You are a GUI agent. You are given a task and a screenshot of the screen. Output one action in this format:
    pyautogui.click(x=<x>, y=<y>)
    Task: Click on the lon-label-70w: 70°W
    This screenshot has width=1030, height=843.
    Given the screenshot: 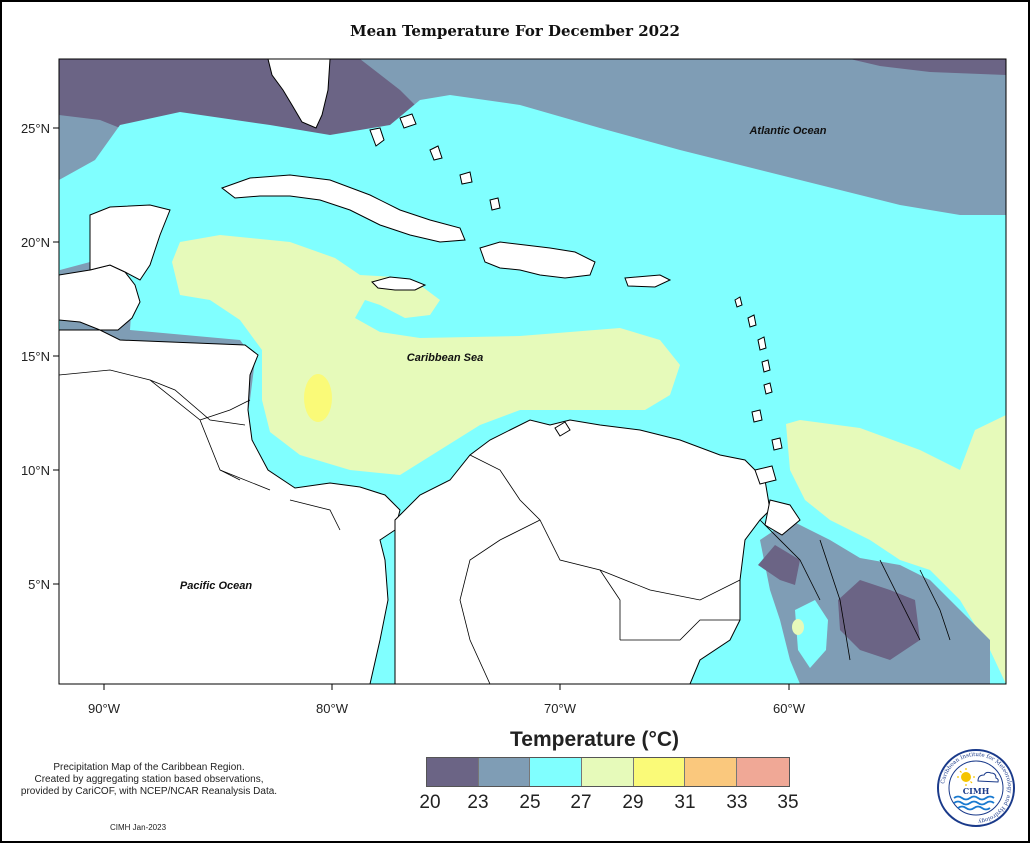 What is the action you would take?
    pyautogui.click(x=560, y=708)
    